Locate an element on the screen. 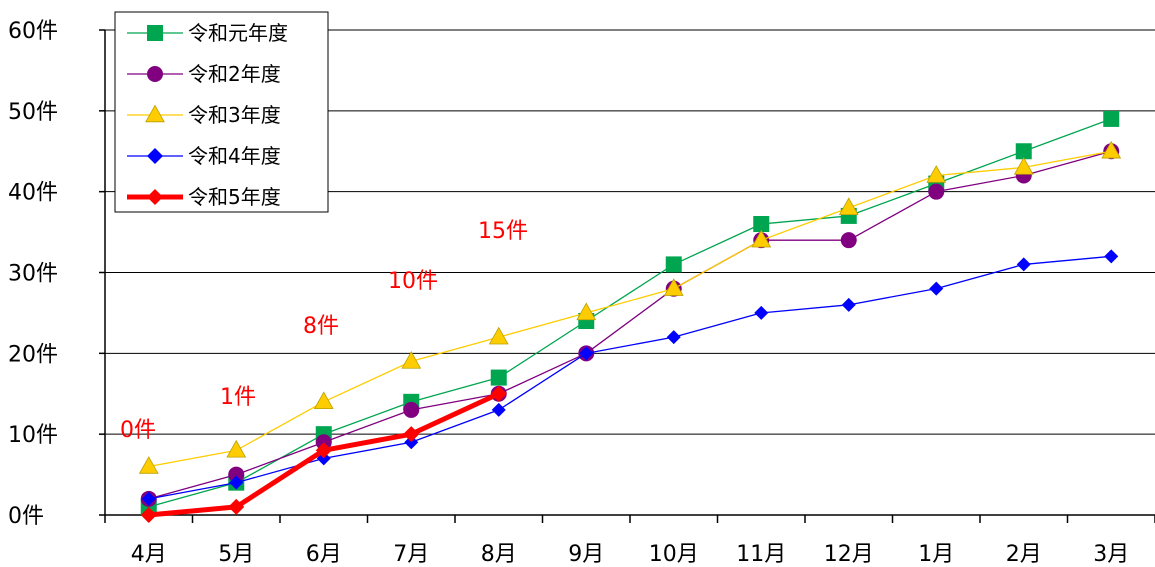  legend-box is located at coordinates (221, 112).